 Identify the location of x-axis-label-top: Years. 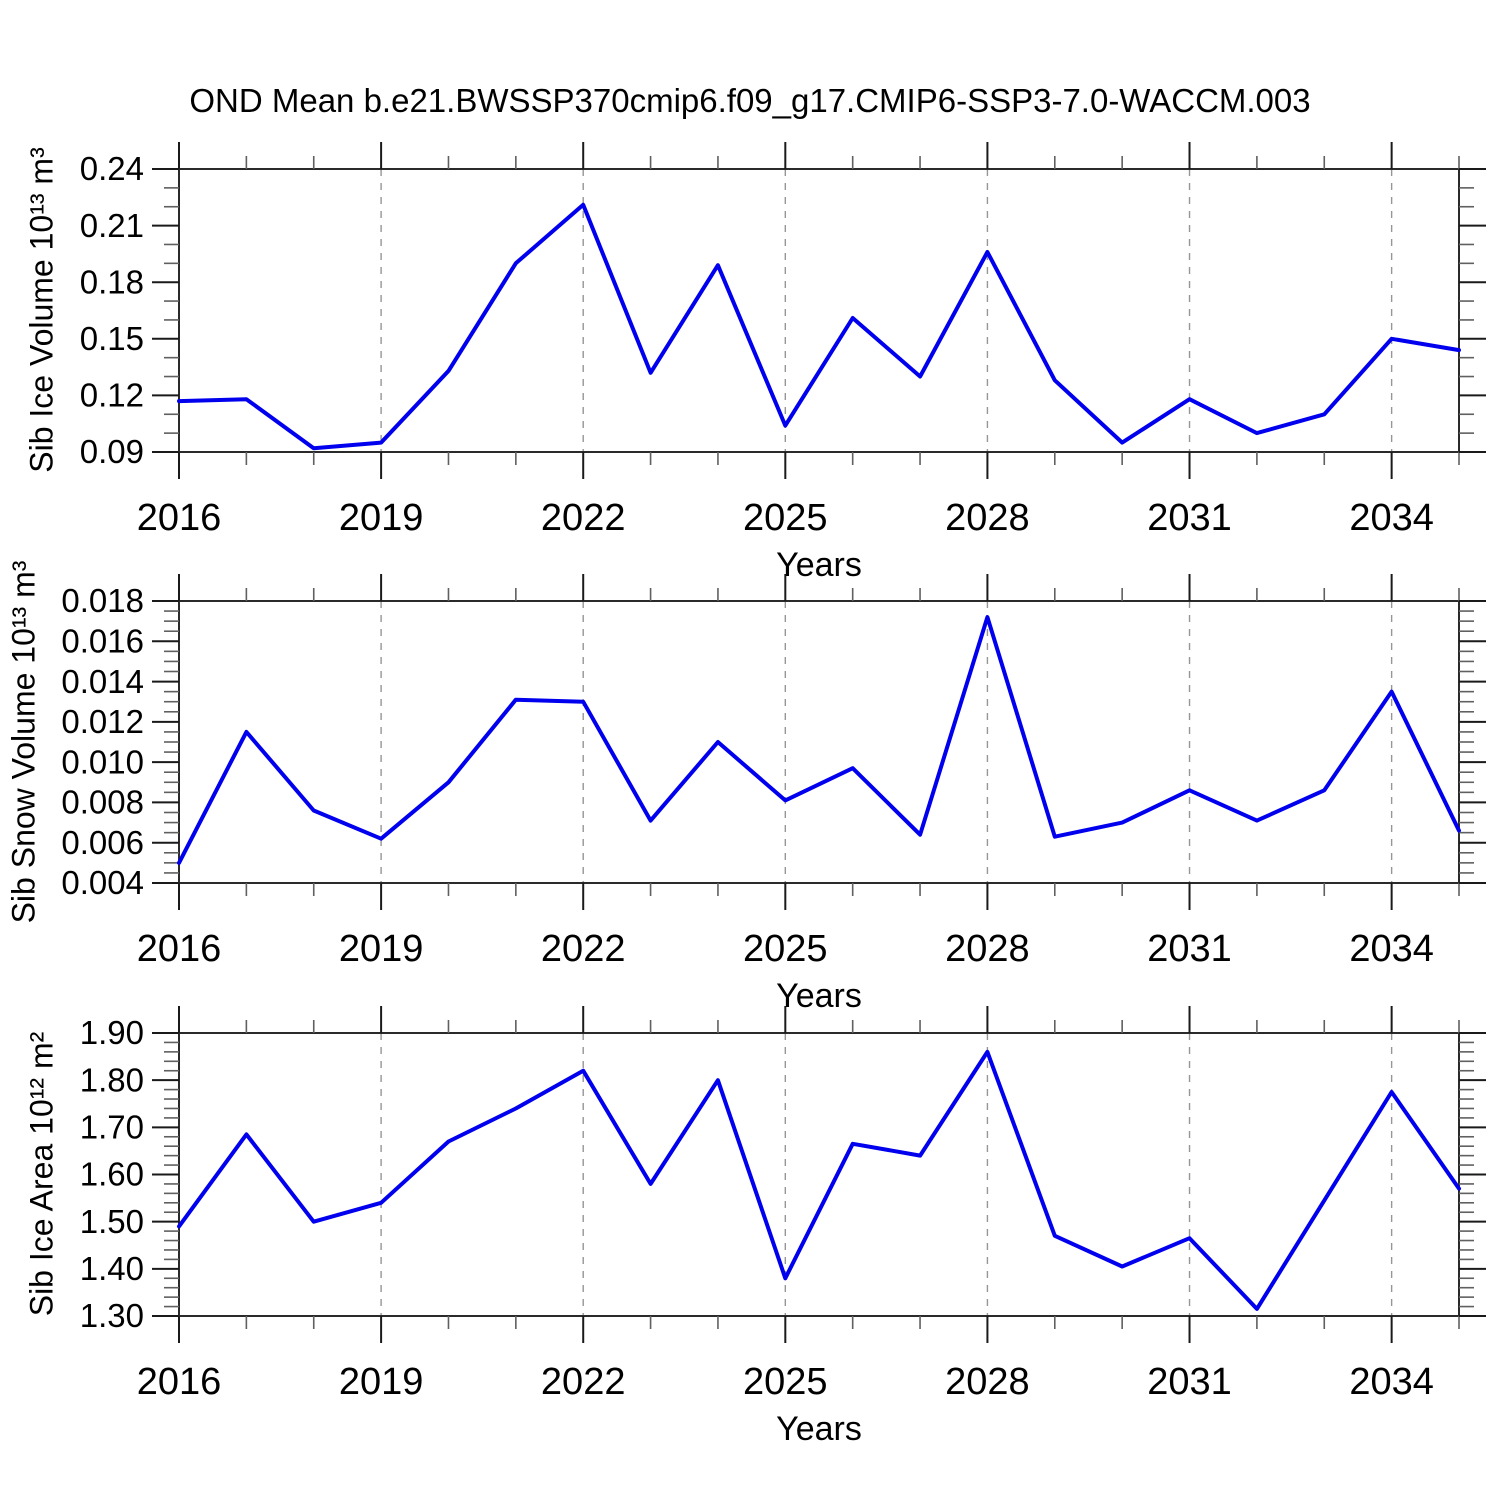
(819, 565).